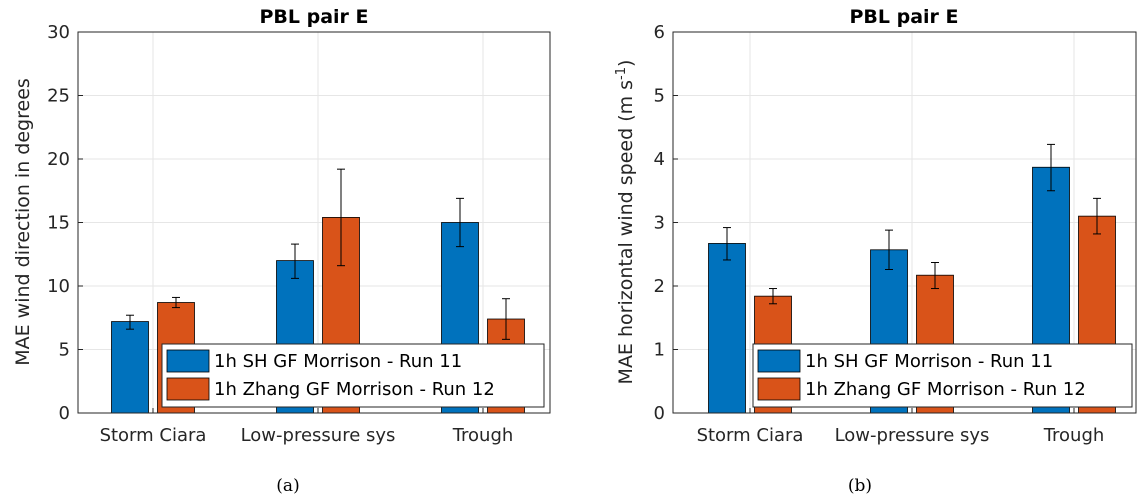 The height and width of the screenshot is (498, 1142). Describe the element at coordinates (903, 17) in the screenshot. I see `chart-title-b: PBL pair E` at that location.